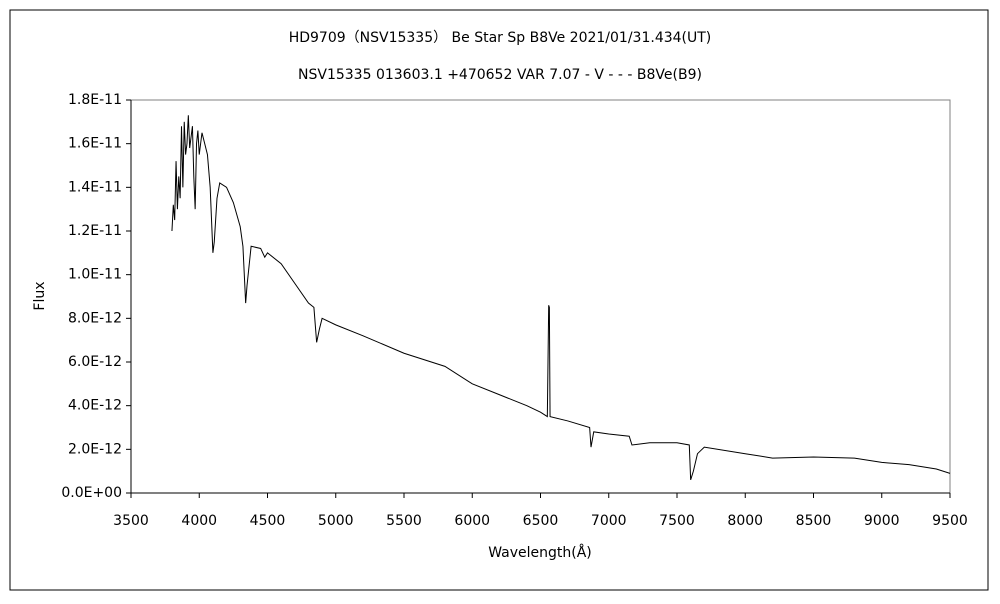 The width and height of the screenshot is (1000, 604). I want to click on x-axis-label: Wavelength(Å), so click(540, 552).